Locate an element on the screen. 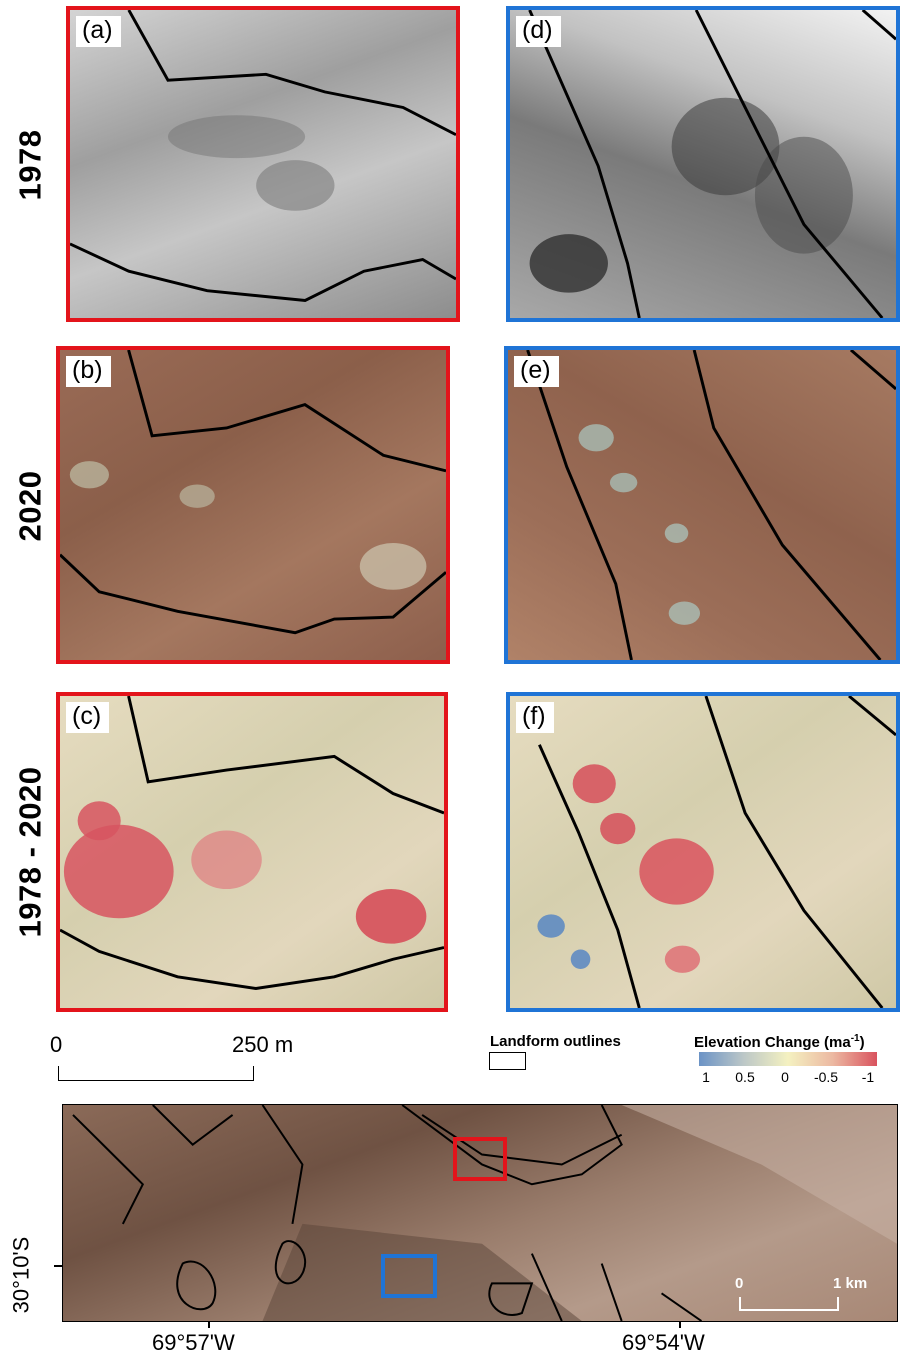 The image size is (904, 1360). scalebar is located at coordinates (156, 1073).